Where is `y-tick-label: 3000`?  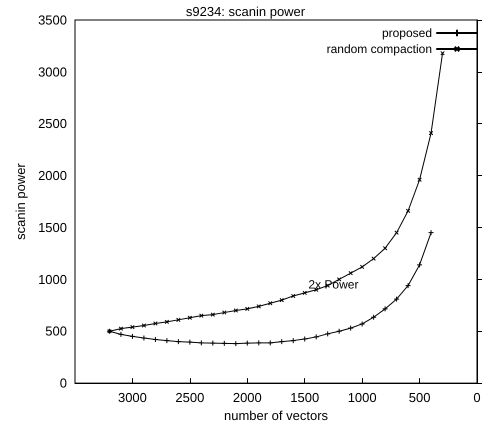 y-tick-label: 3000 is located at coordinates (52, 72).